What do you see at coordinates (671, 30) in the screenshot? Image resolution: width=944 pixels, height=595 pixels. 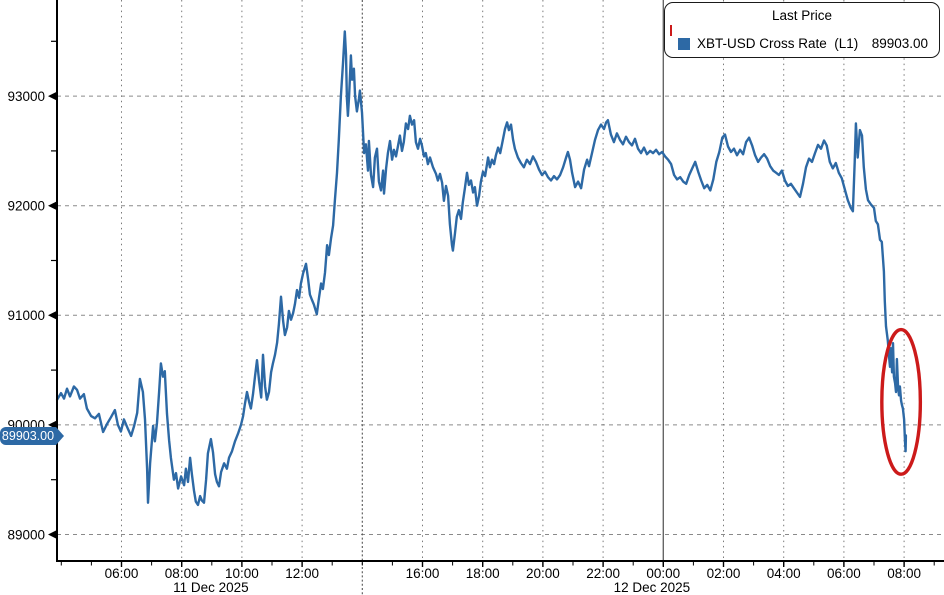 I see `legend-red-tick-icon` at bounding box center [671, 30].